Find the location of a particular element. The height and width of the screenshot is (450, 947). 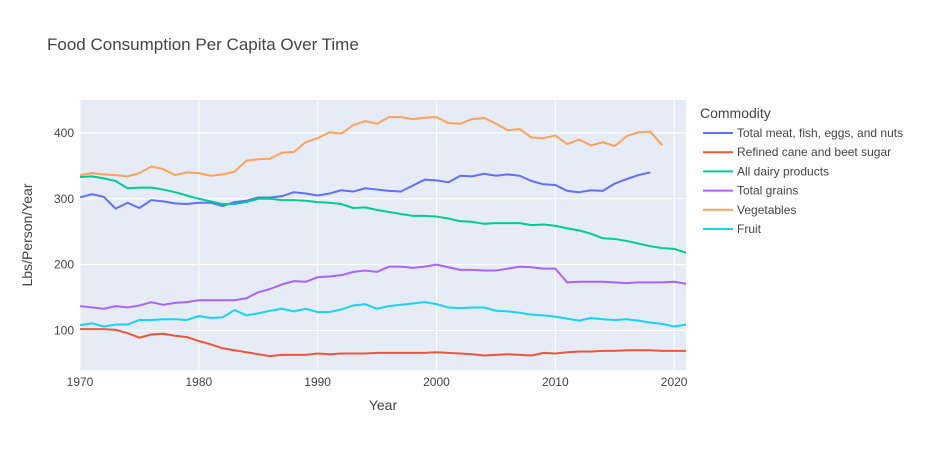

legend-label: Total grains is located at coordinates (767, 191).